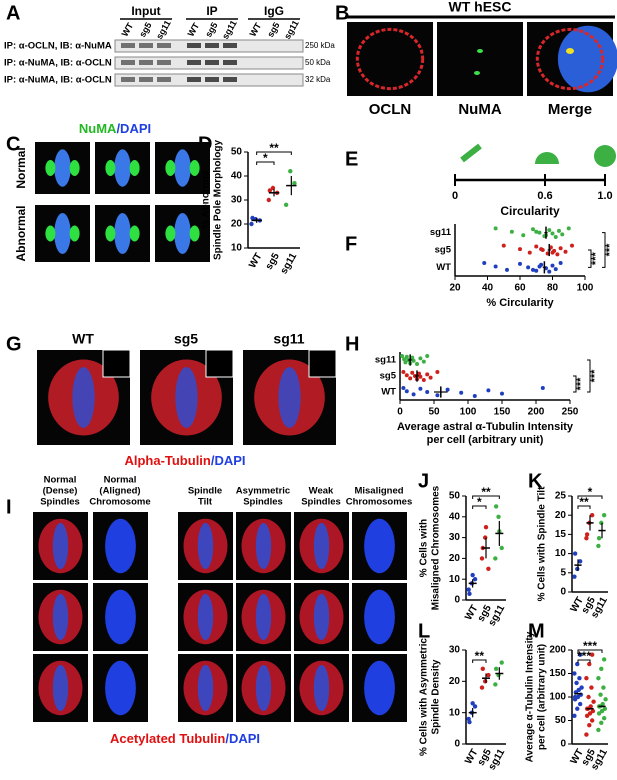 The width and height of the screenshot is (617, 780). I want to click on x-tick-label: 100, so click(468, 412).